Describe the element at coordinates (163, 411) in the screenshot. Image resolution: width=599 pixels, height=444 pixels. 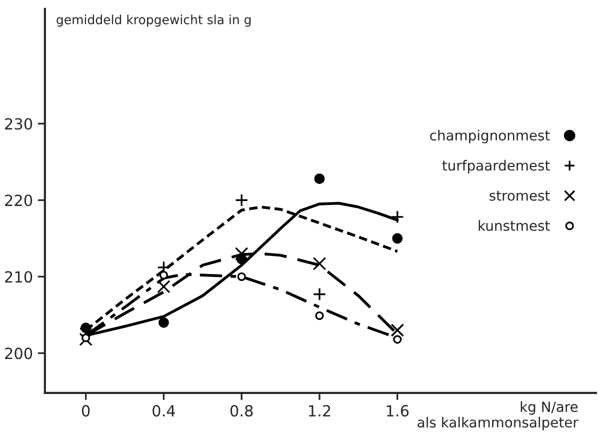
I see `x-tick-label: 0.4` at that location.